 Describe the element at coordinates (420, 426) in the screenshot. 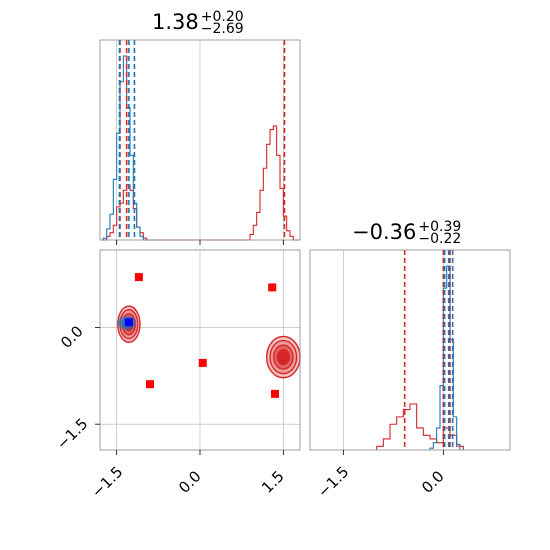

I see `hist-red-series` at that location.